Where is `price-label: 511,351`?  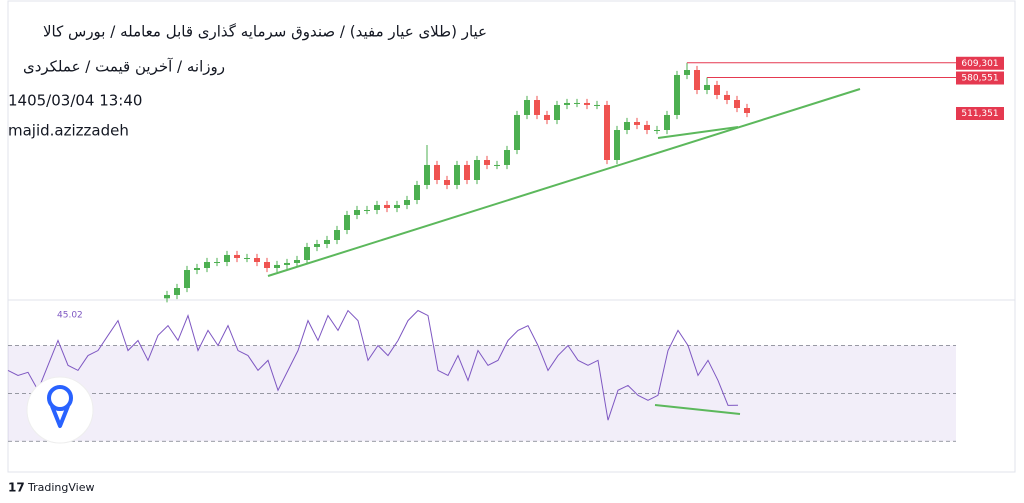
price-label: 511,351 is located at coordinates (979, 114).